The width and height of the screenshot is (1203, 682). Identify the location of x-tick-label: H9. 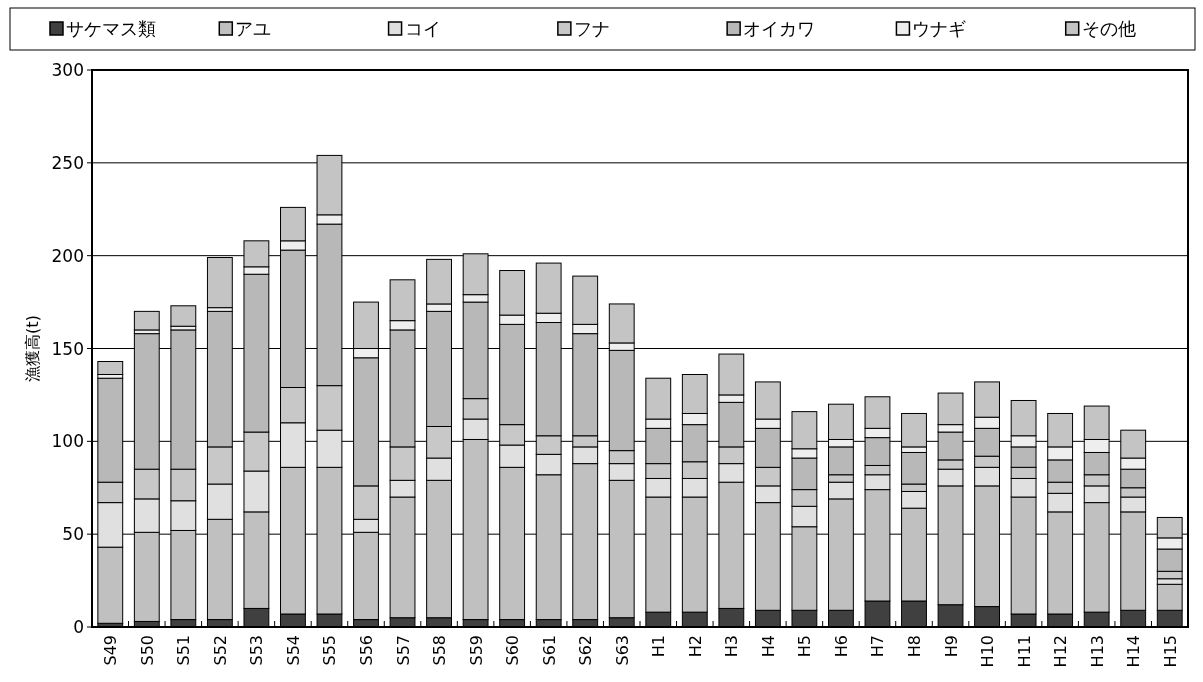
(951, 646).